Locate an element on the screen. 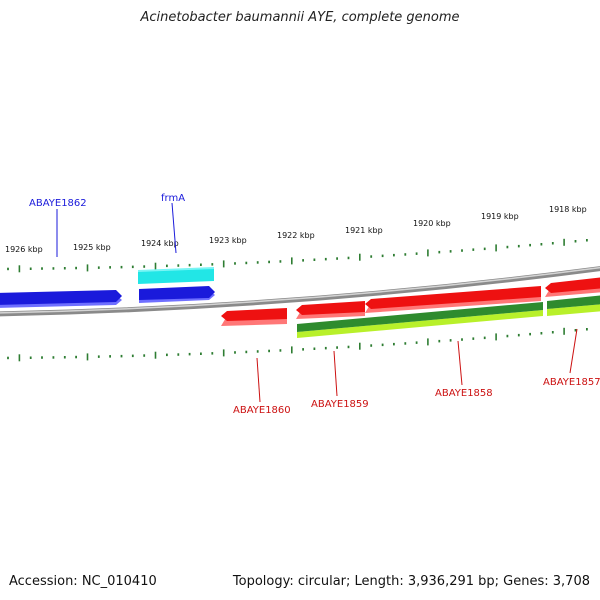  genome-backbone is located at coordinates (300, 291).